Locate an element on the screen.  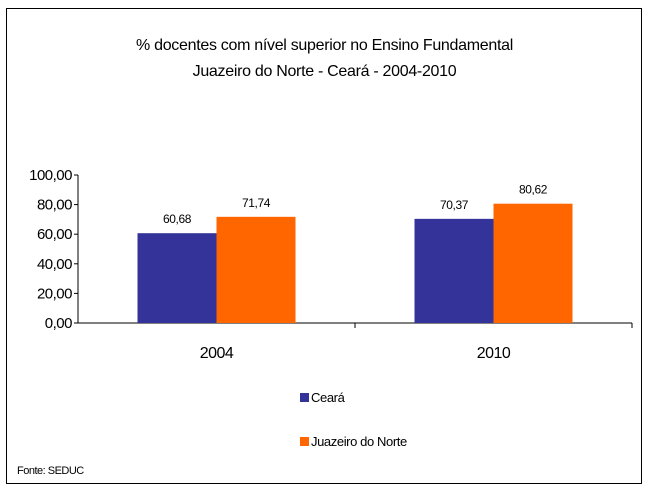
data-label: 70,37 is located at coordinates (454, 205).